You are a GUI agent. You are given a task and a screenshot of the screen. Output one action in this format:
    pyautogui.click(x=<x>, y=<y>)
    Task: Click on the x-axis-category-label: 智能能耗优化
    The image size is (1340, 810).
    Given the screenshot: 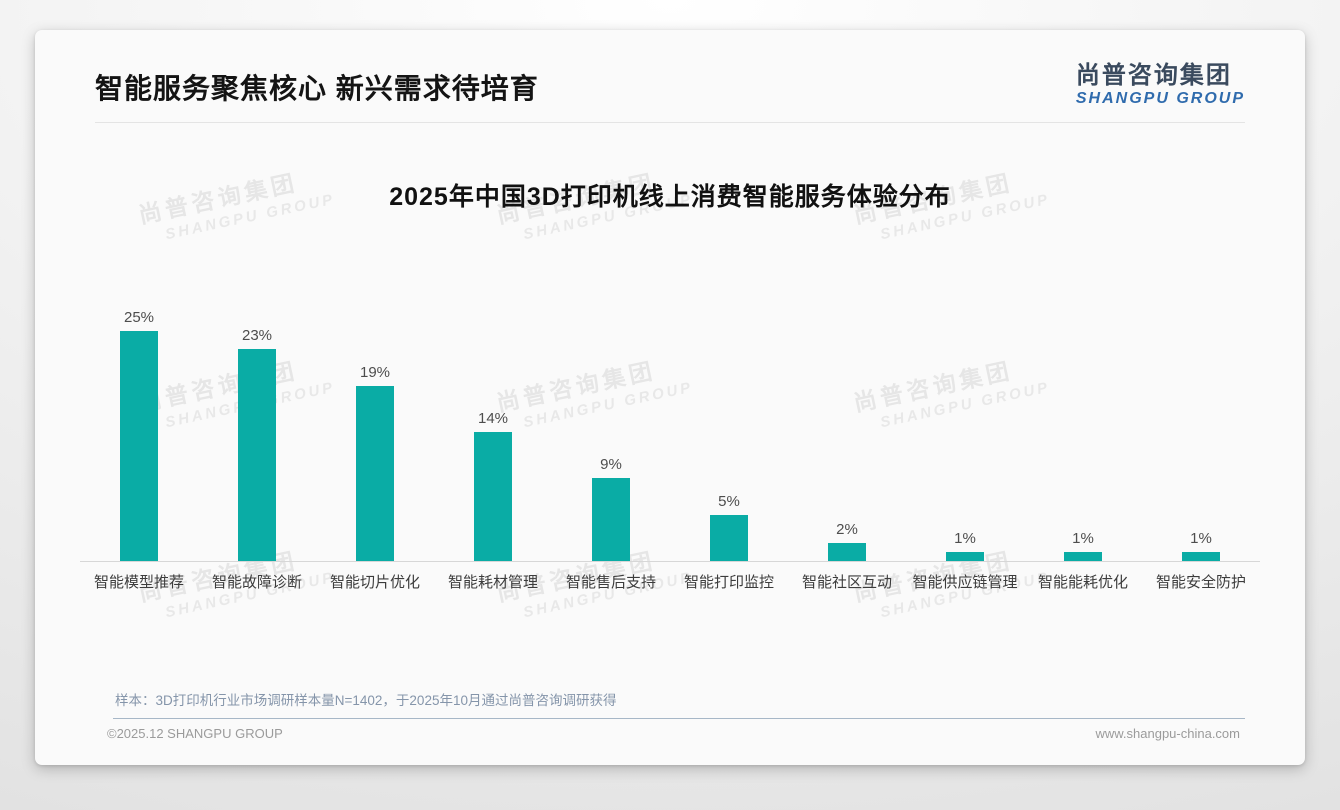 What is the action you would take?
    pyautogui.click(x=1082, y=582)
    